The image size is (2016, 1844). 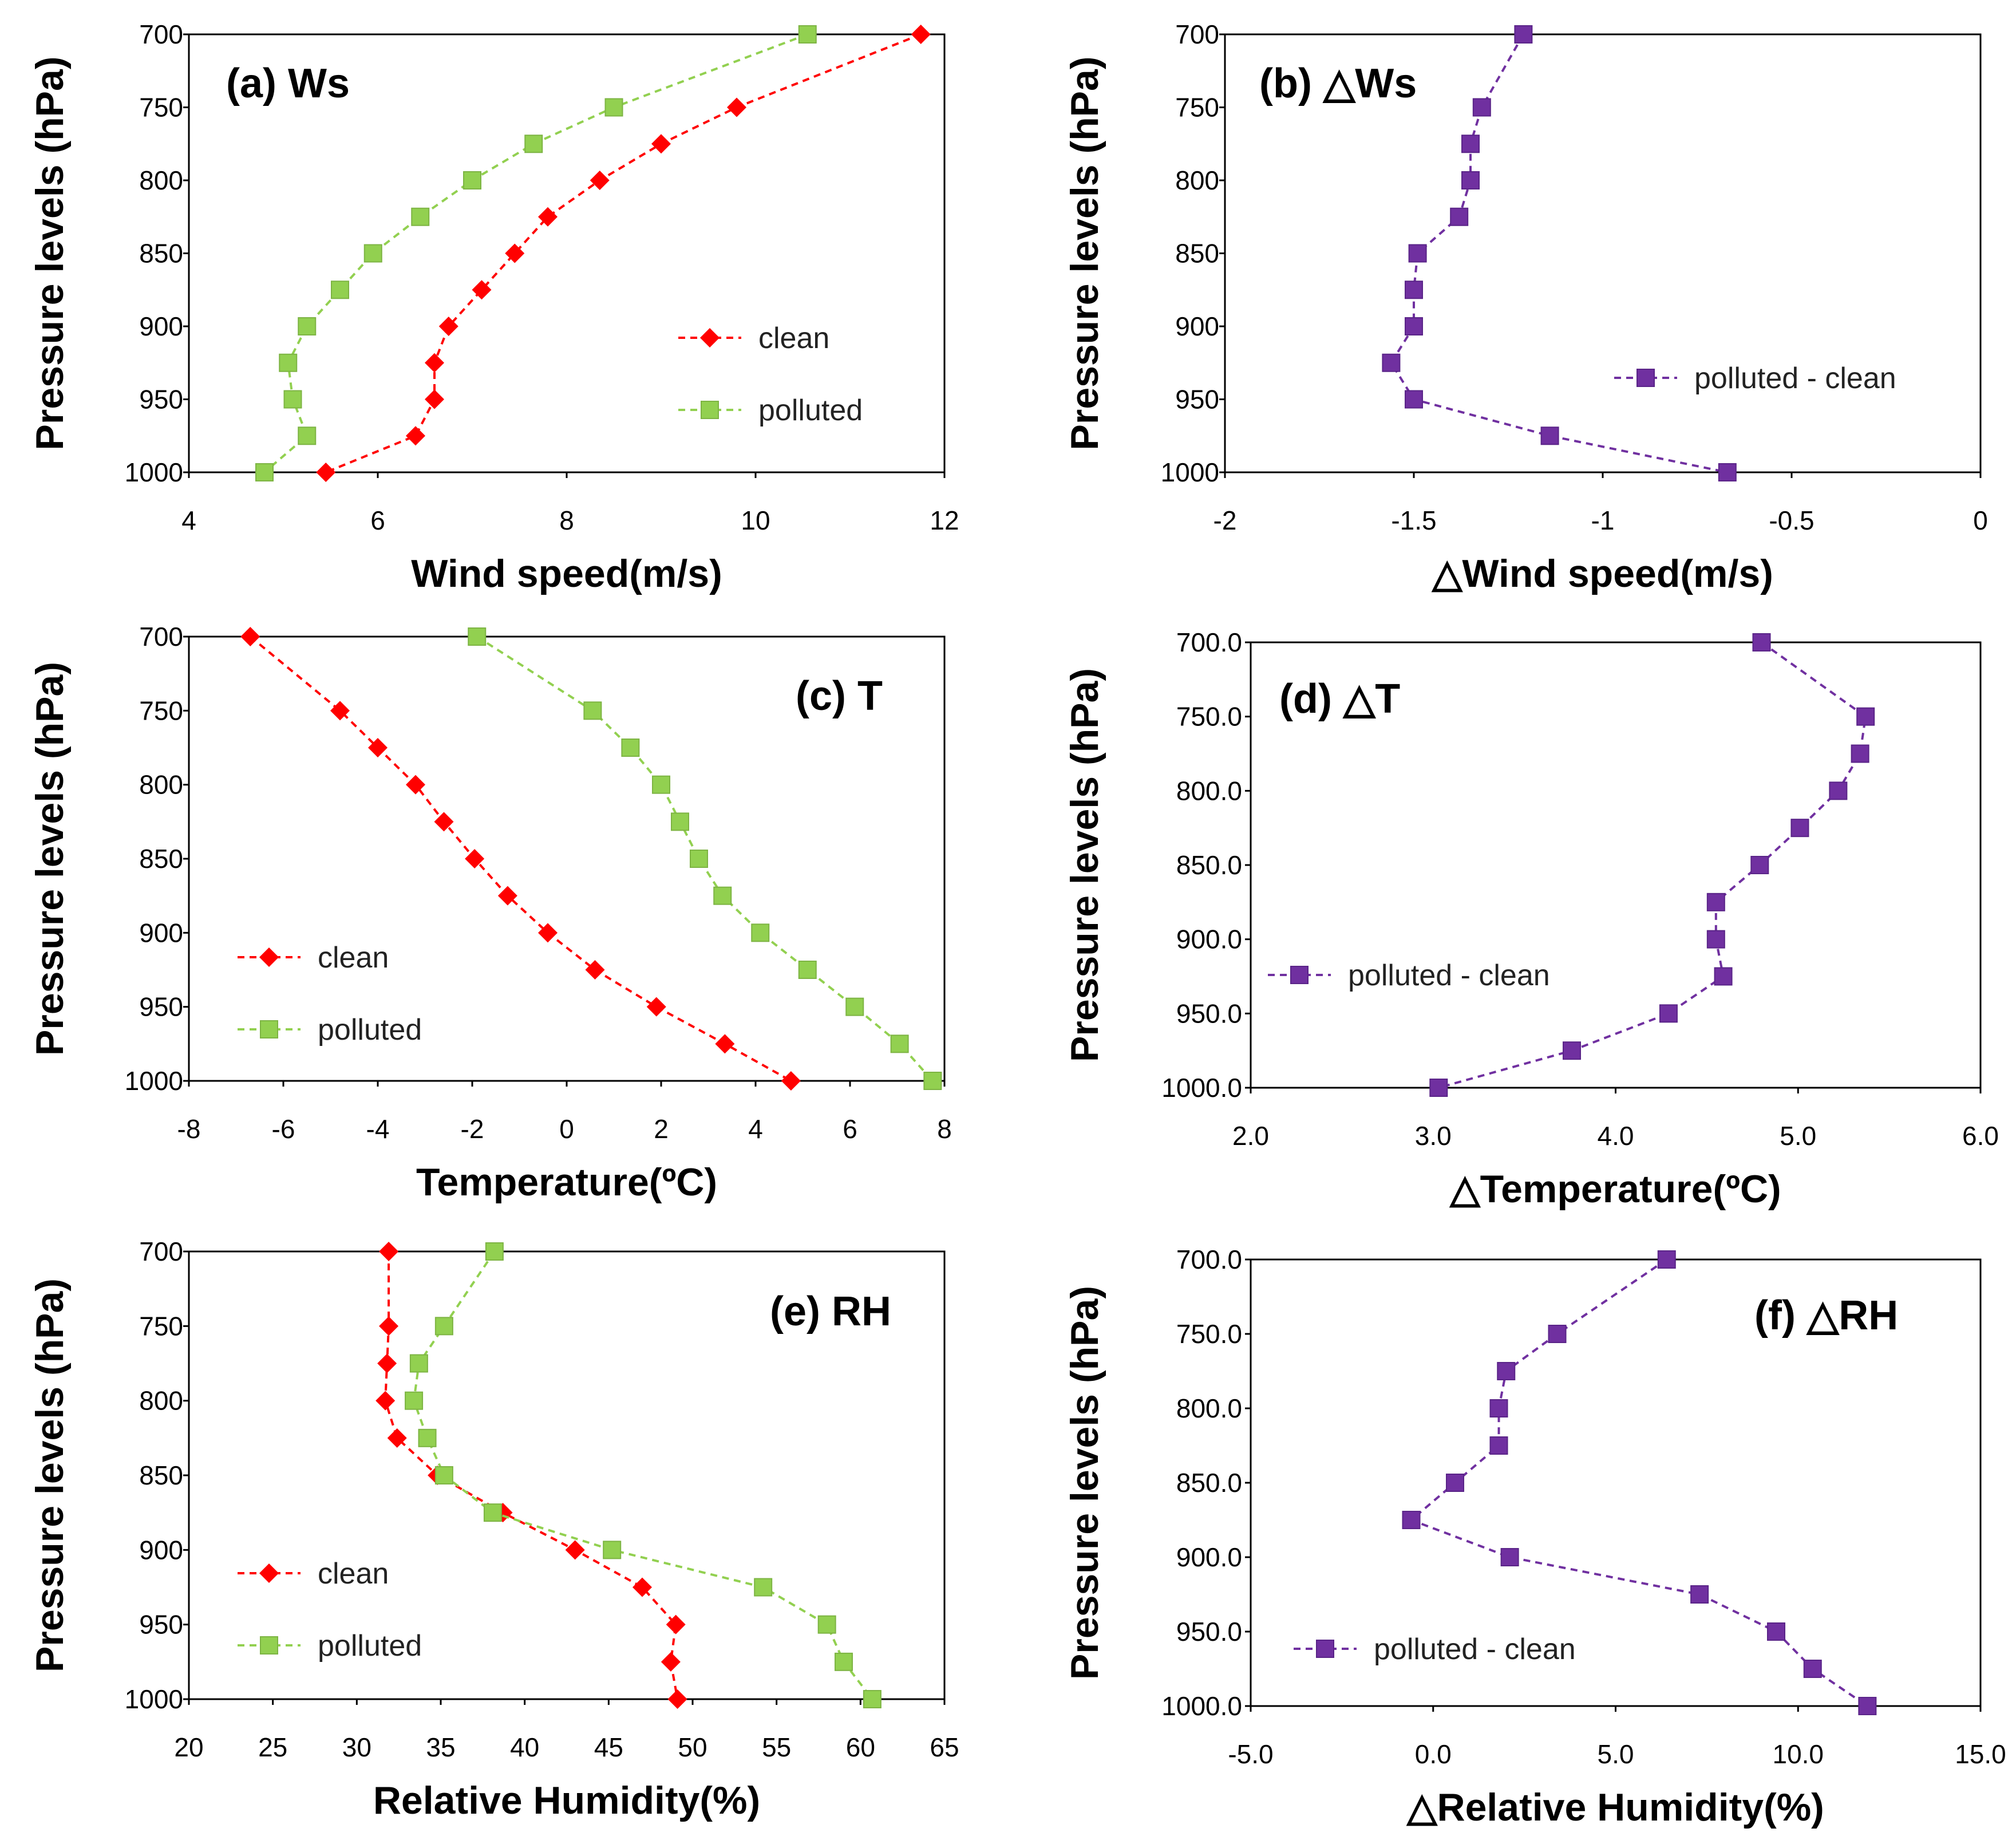 What do you see at coordinates (1826, 1316) in the screenshot?
I see `panel-title: (f) △RH` at bounding box center [1826, 1316].